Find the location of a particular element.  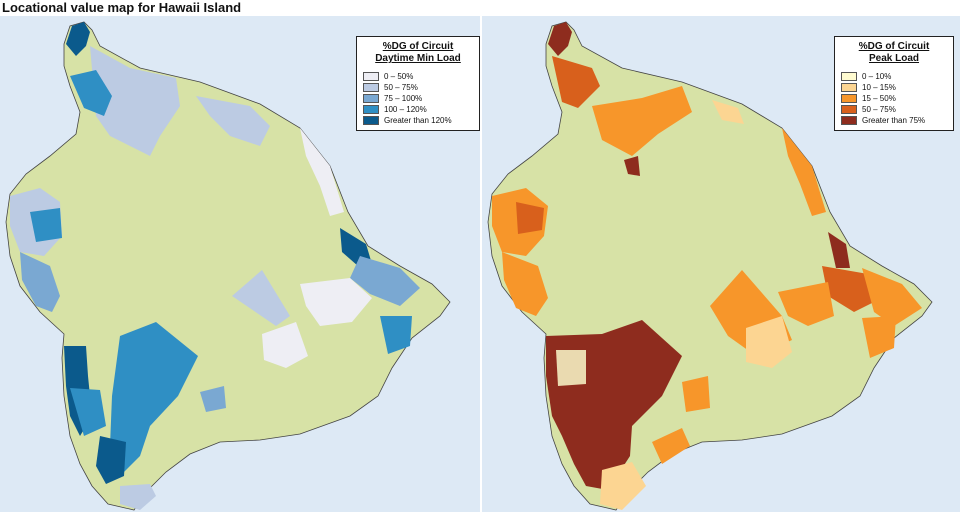

region-puna-orange is located at coordinates (879, 337).